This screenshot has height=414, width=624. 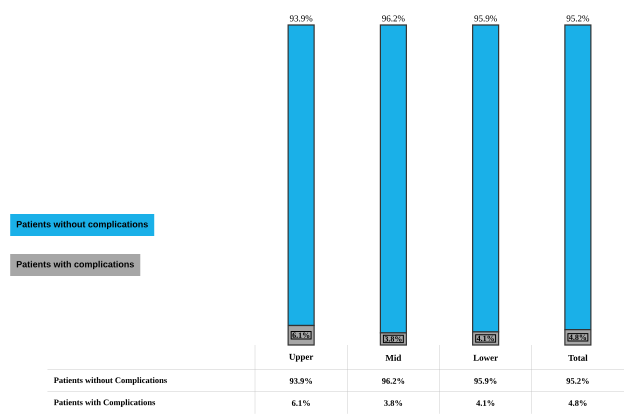 I want to click on x-tick-label: Total, so click(x=578, y=357).